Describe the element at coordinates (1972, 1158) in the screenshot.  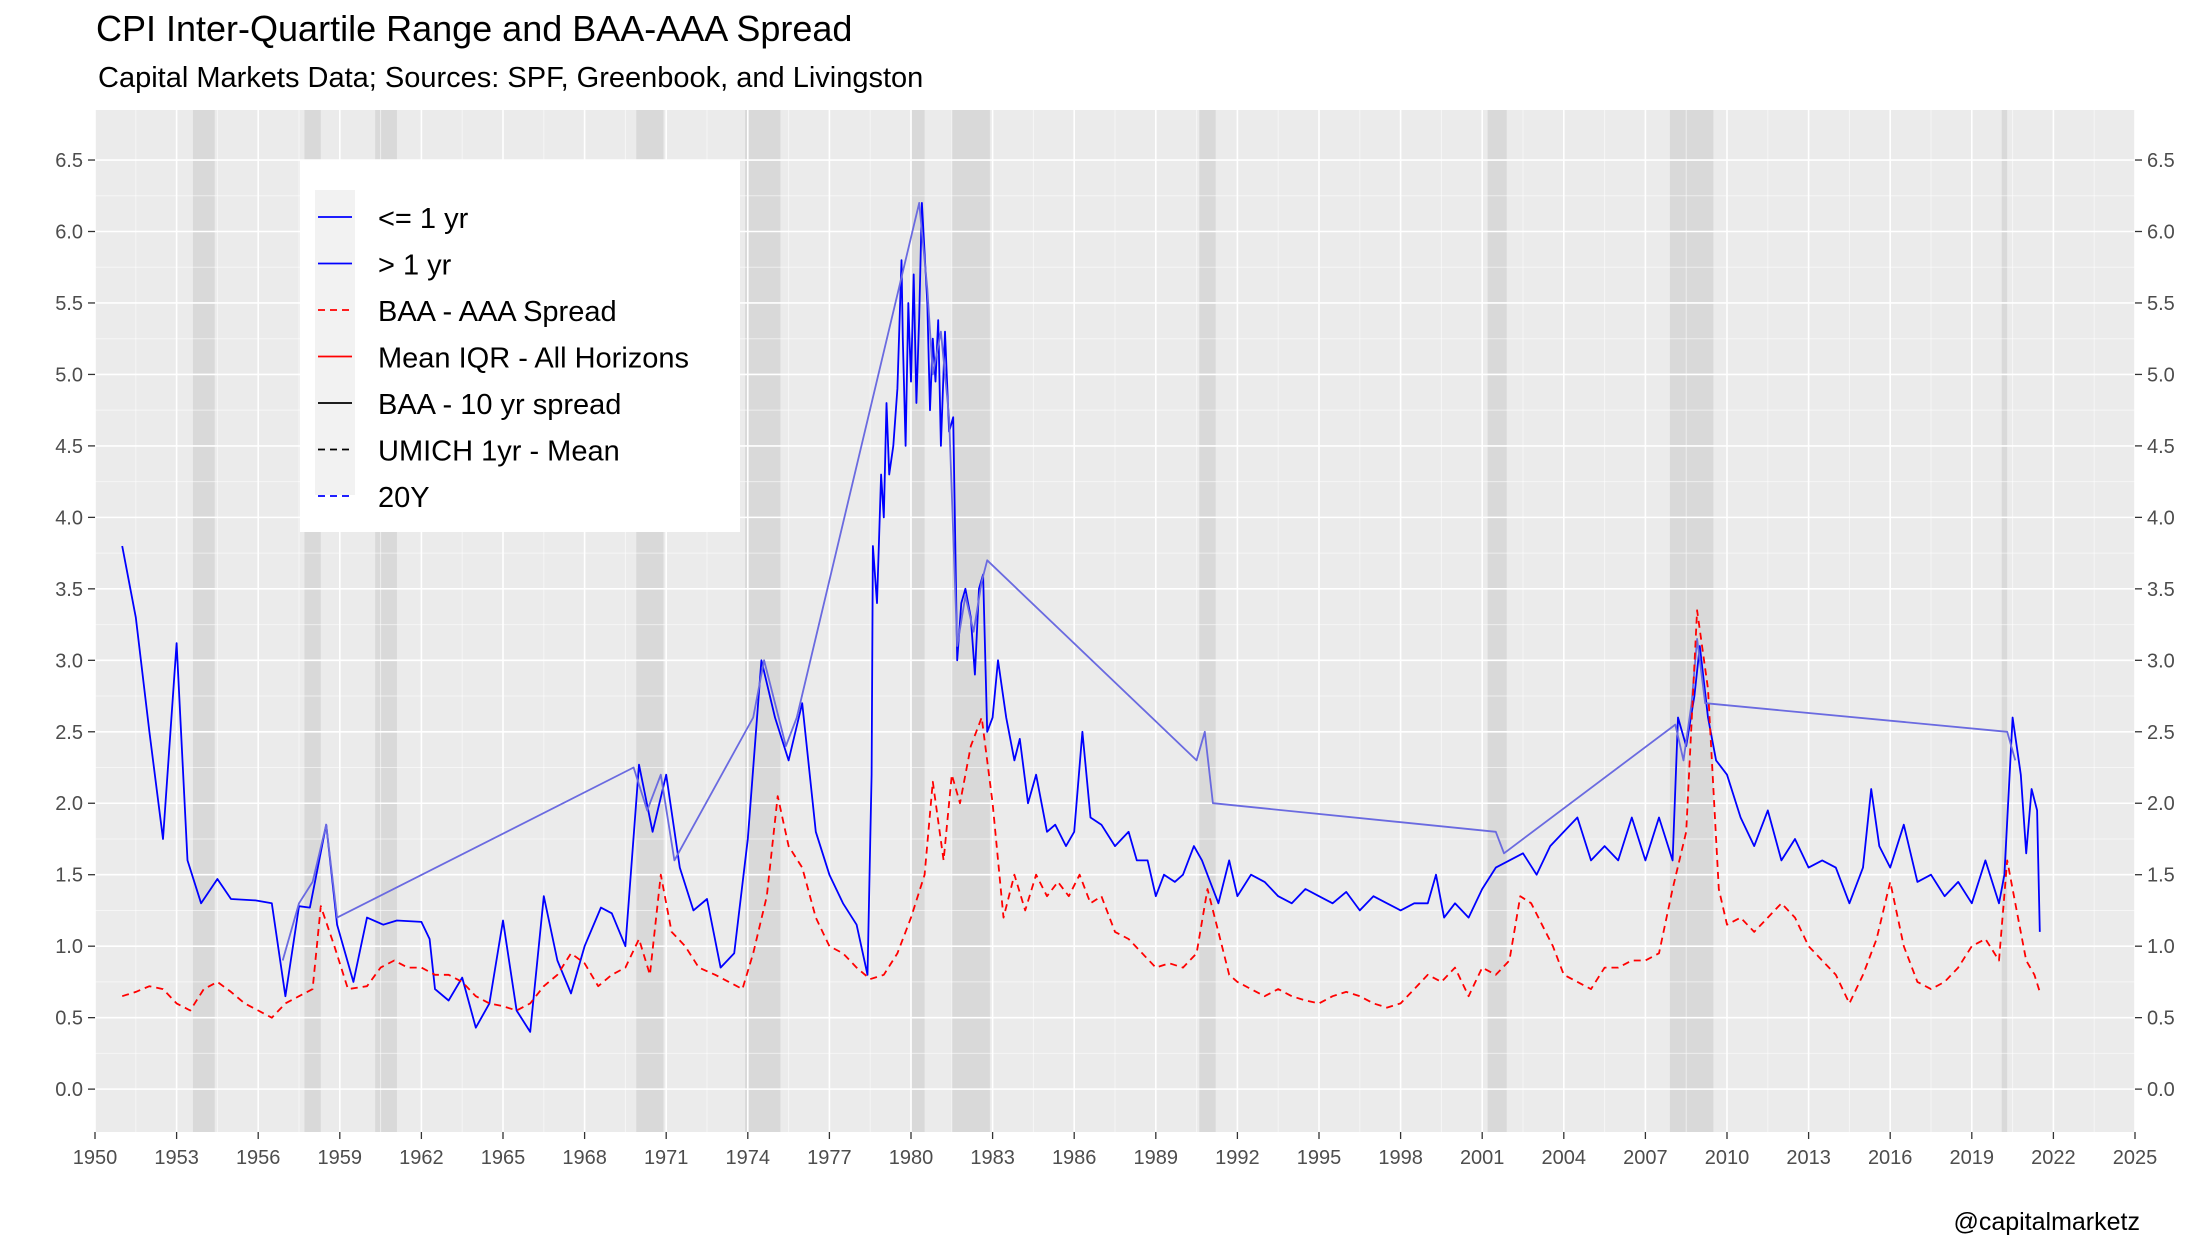
I see `x-tick-label: 2019` at that location.